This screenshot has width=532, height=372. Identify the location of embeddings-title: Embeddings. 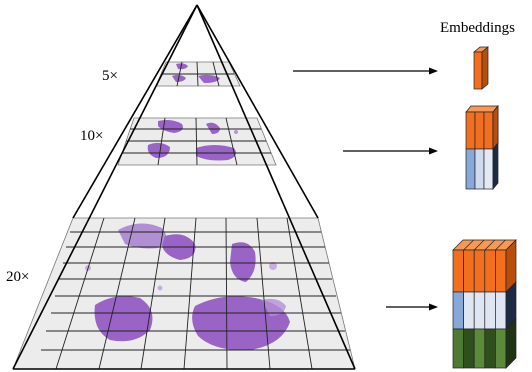
(477, 28).